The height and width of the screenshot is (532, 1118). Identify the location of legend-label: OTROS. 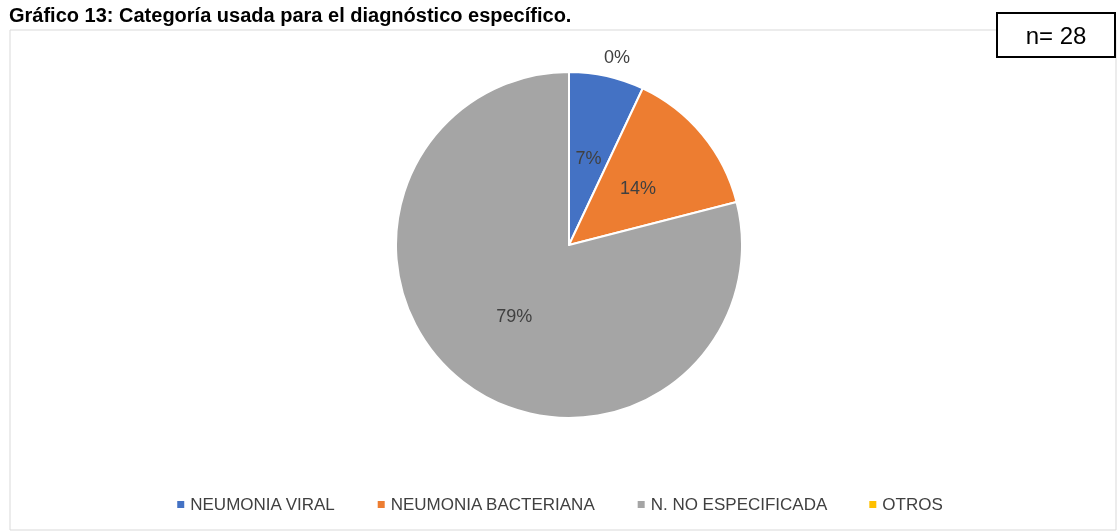
(912, 504).